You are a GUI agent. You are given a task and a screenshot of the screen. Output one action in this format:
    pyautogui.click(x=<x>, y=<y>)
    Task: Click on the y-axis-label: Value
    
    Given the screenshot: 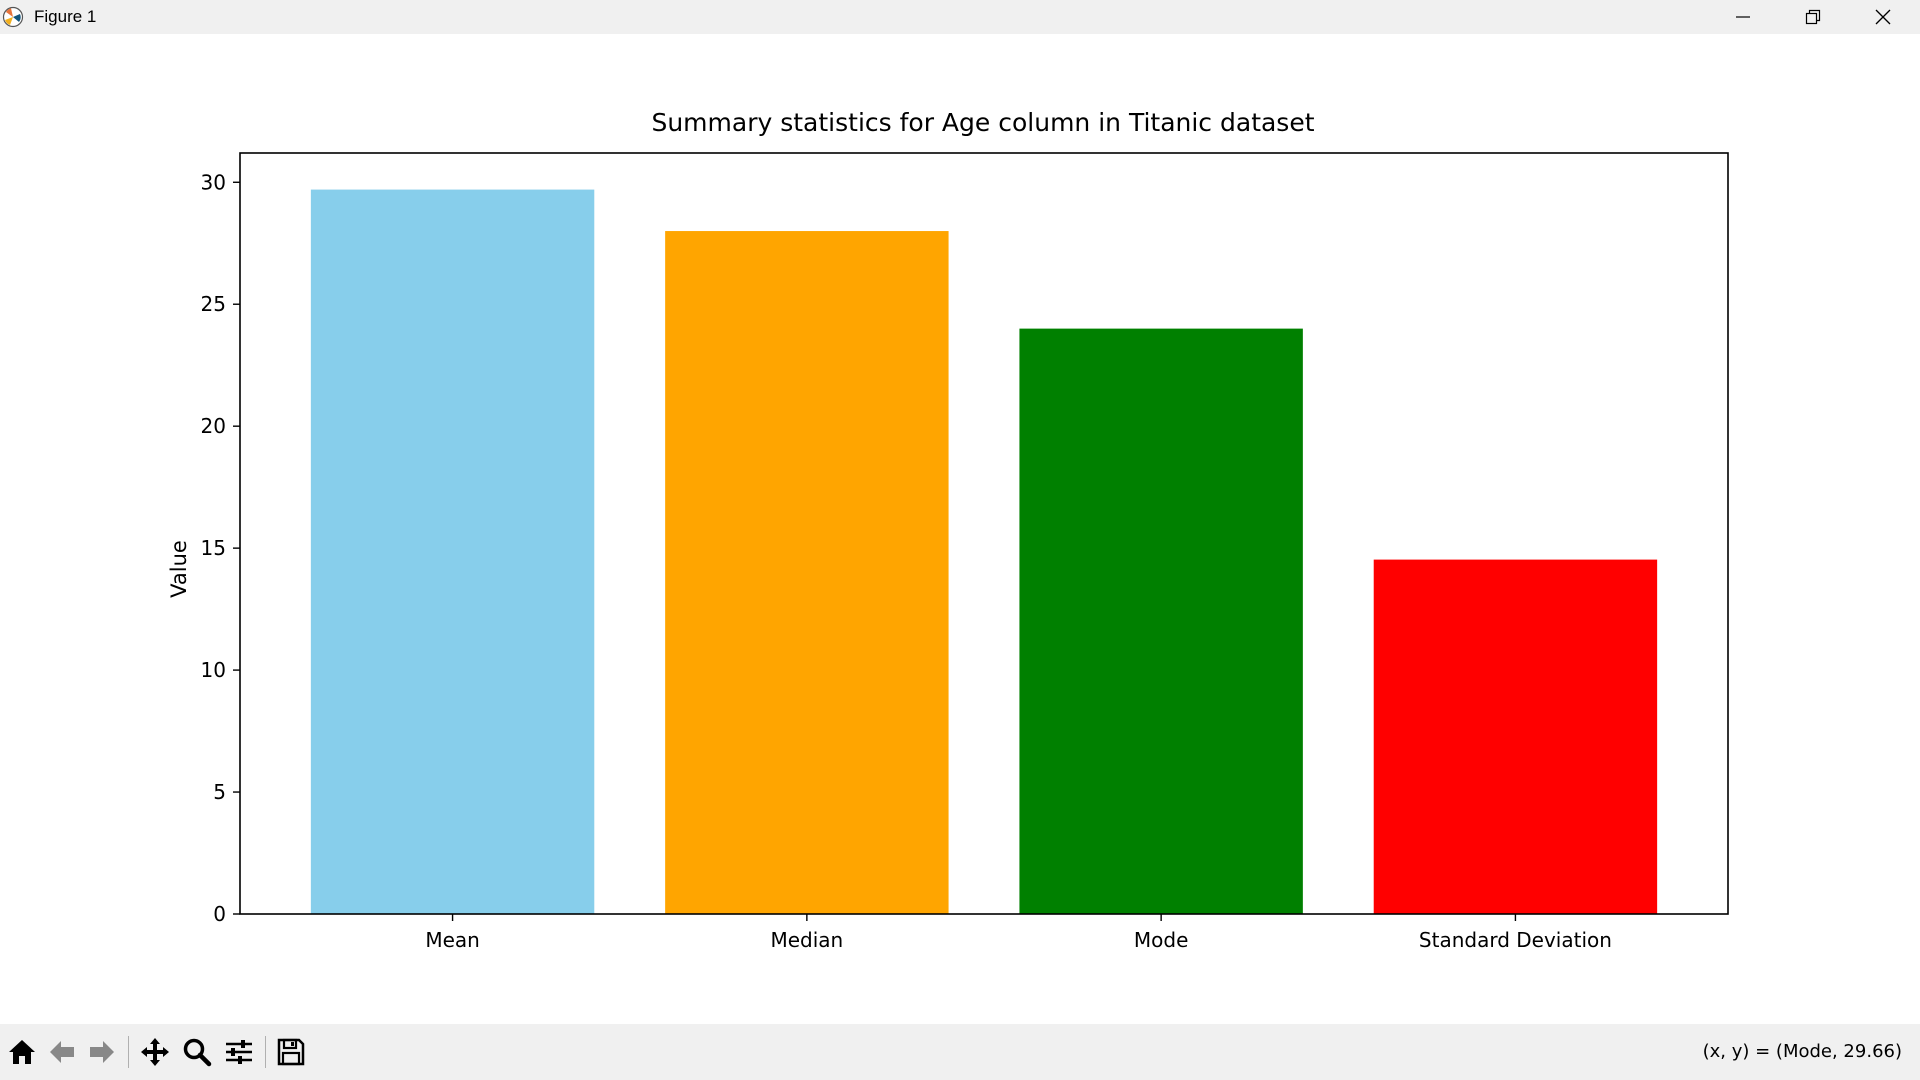 What is the action you would take?
    pyautogui.click(x=179, y=569)
    